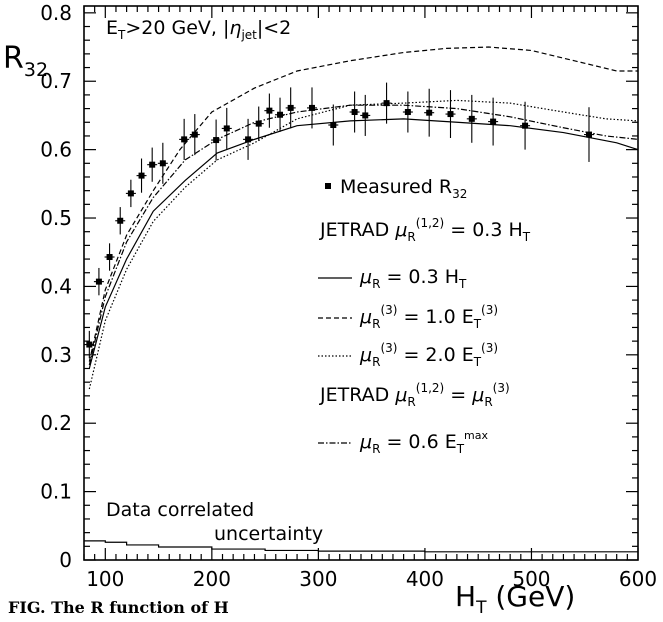  I want to click on cut-label: ET>20 GeV, |ηjet|<2, so click(198, 29).